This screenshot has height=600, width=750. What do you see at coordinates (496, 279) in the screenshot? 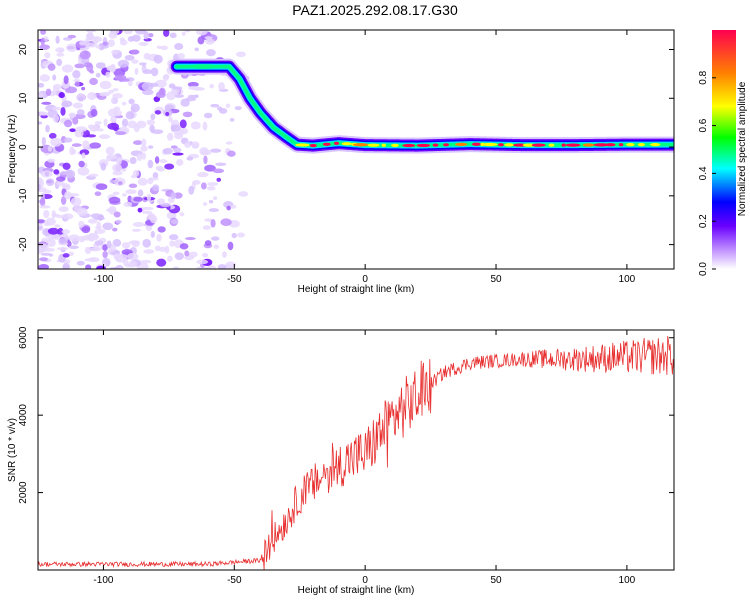
I see `spectrogram-x-tick-label: 50` at bounding box center [496, 279].